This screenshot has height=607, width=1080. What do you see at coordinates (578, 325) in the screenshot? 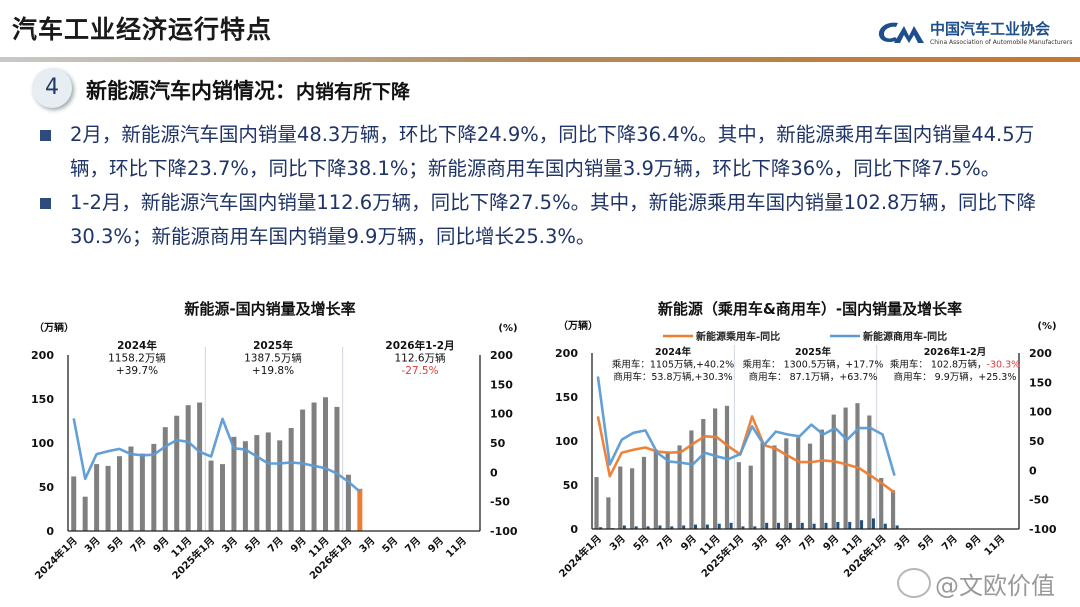
I see `left-axis-unit: （万辆）` at bounding box center [578, 325].